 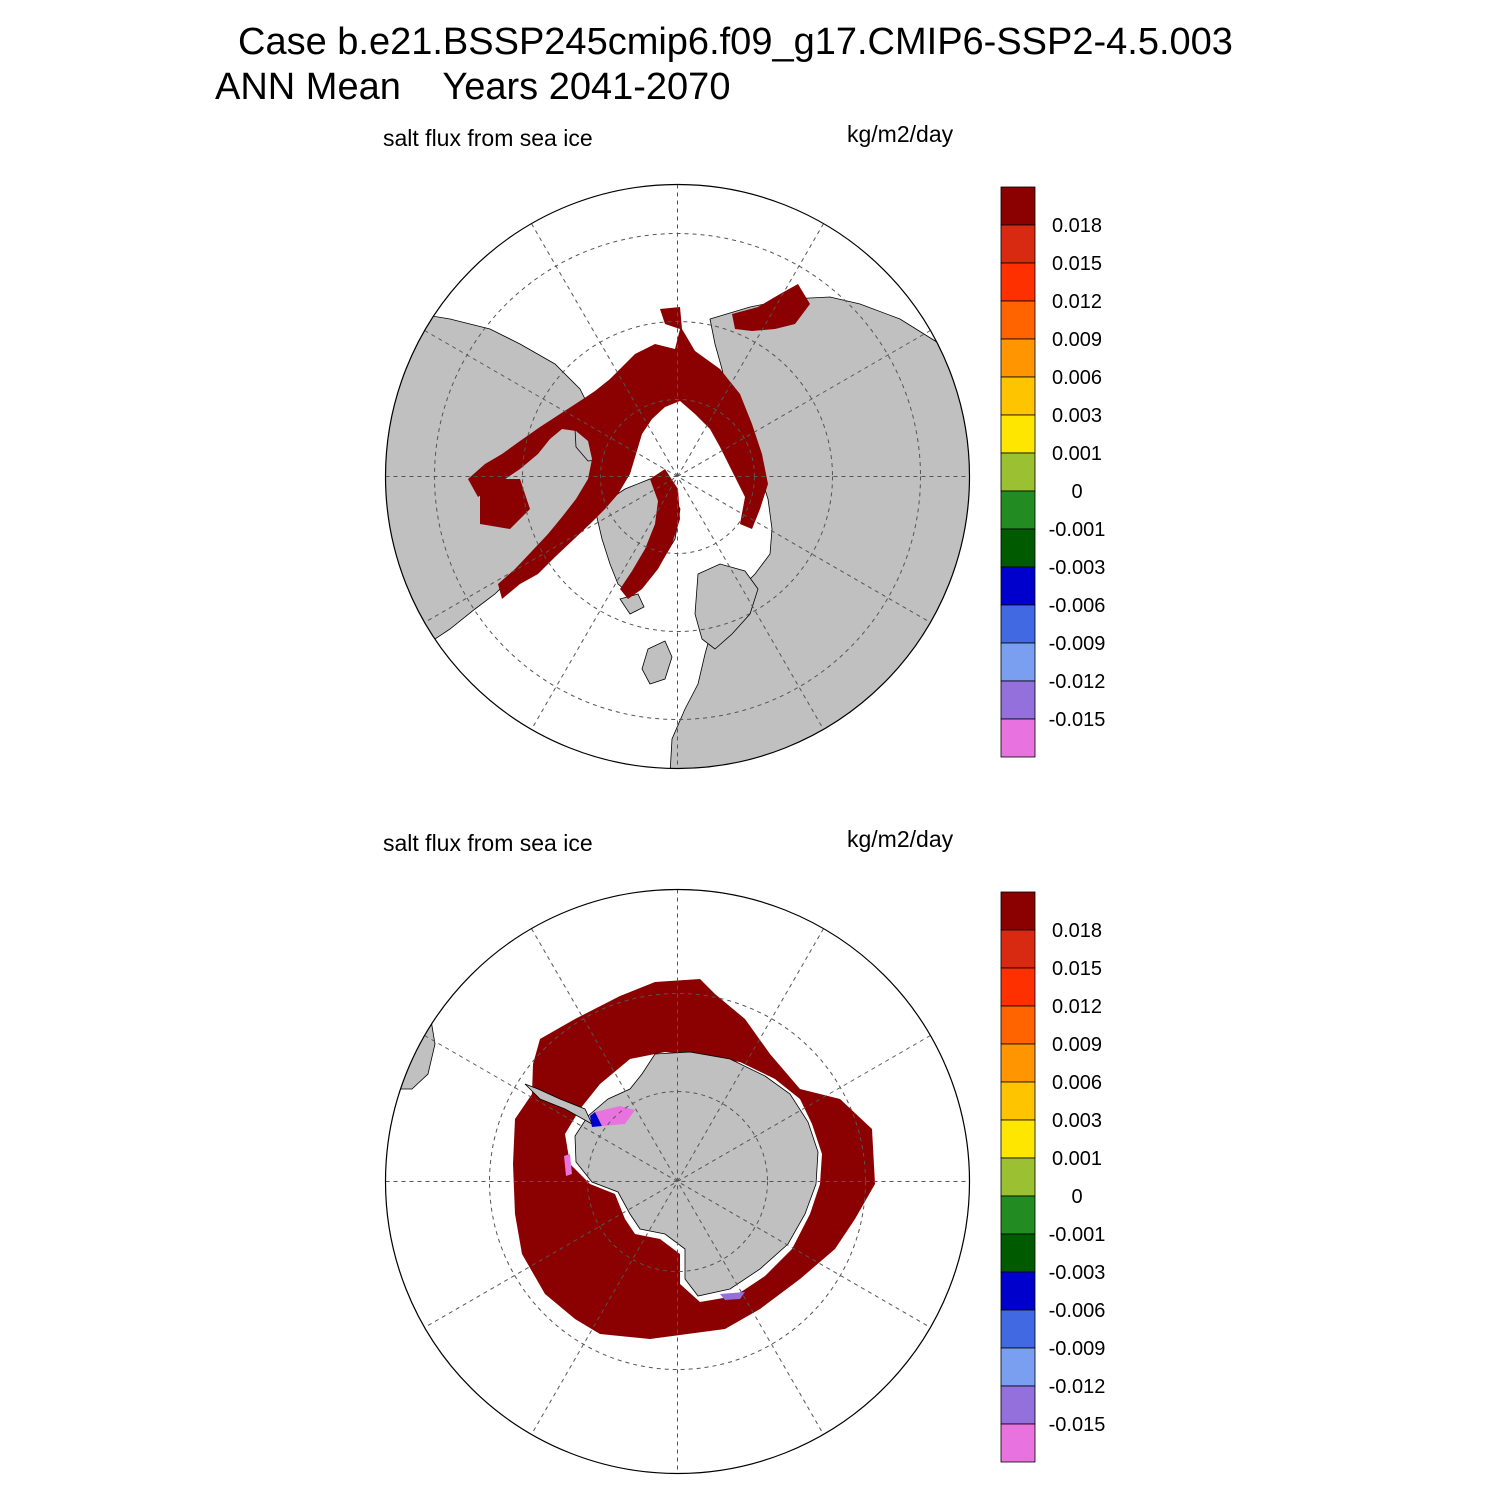 What do you see at coordinates (568, 1165) in the screenshot?
I see `peninsula-west-negative` at bounding box center [568, 1165].